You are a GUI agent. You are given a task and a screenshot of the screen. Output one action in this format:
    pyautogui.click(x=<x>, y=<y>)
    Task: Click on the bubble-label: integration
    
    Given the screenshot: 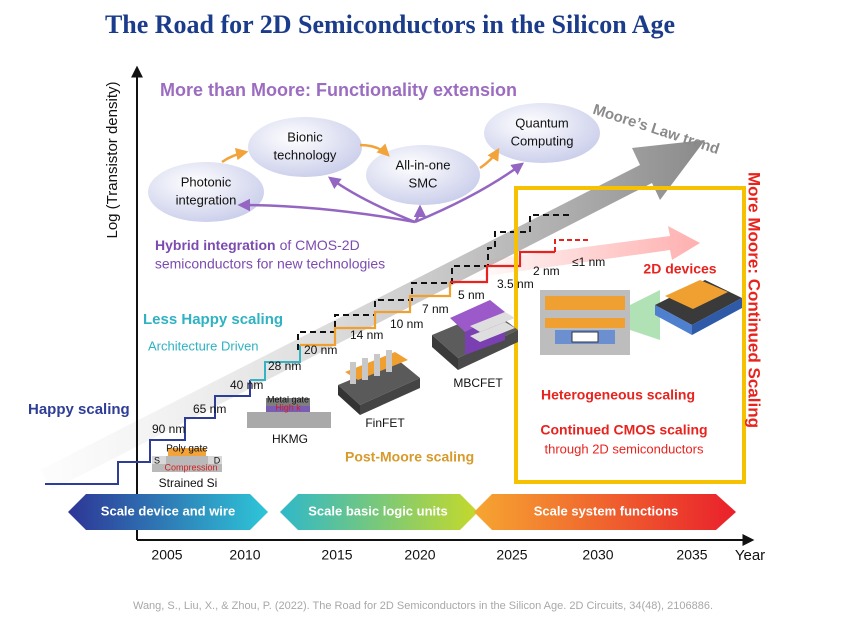 What is the action you would take?
    pyautogui.click(x=206, y=199)
    